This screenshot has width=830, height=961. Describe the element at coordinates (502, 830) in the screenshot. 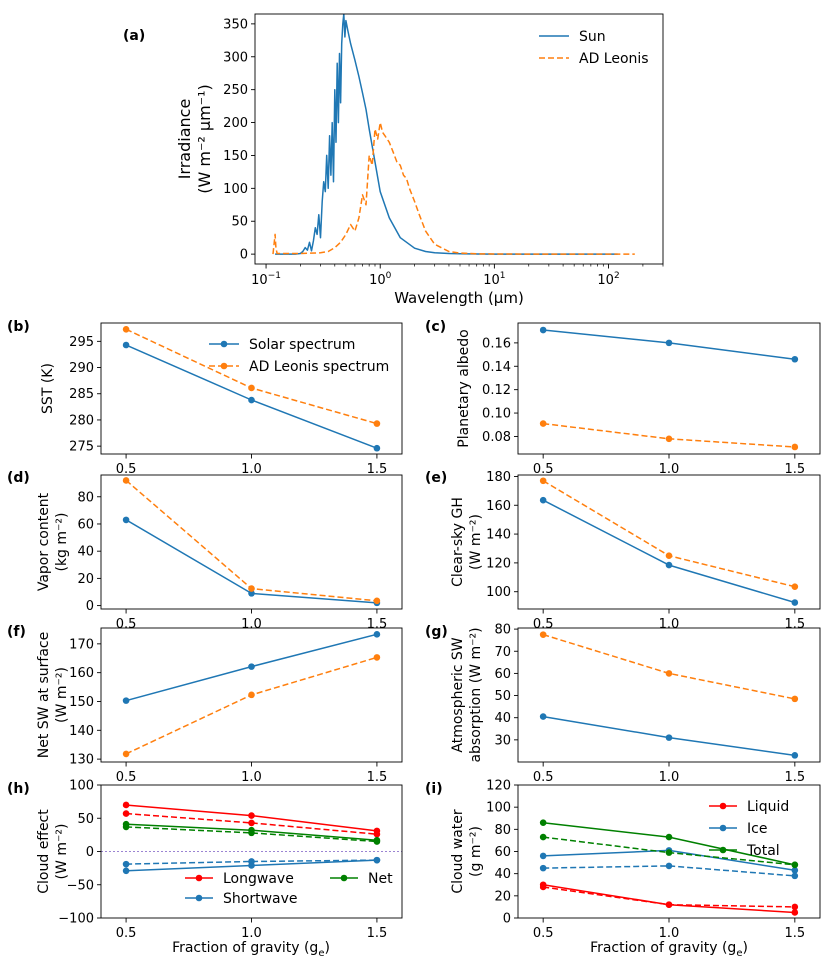

I see `y-tick-label-i: 80` at that location.